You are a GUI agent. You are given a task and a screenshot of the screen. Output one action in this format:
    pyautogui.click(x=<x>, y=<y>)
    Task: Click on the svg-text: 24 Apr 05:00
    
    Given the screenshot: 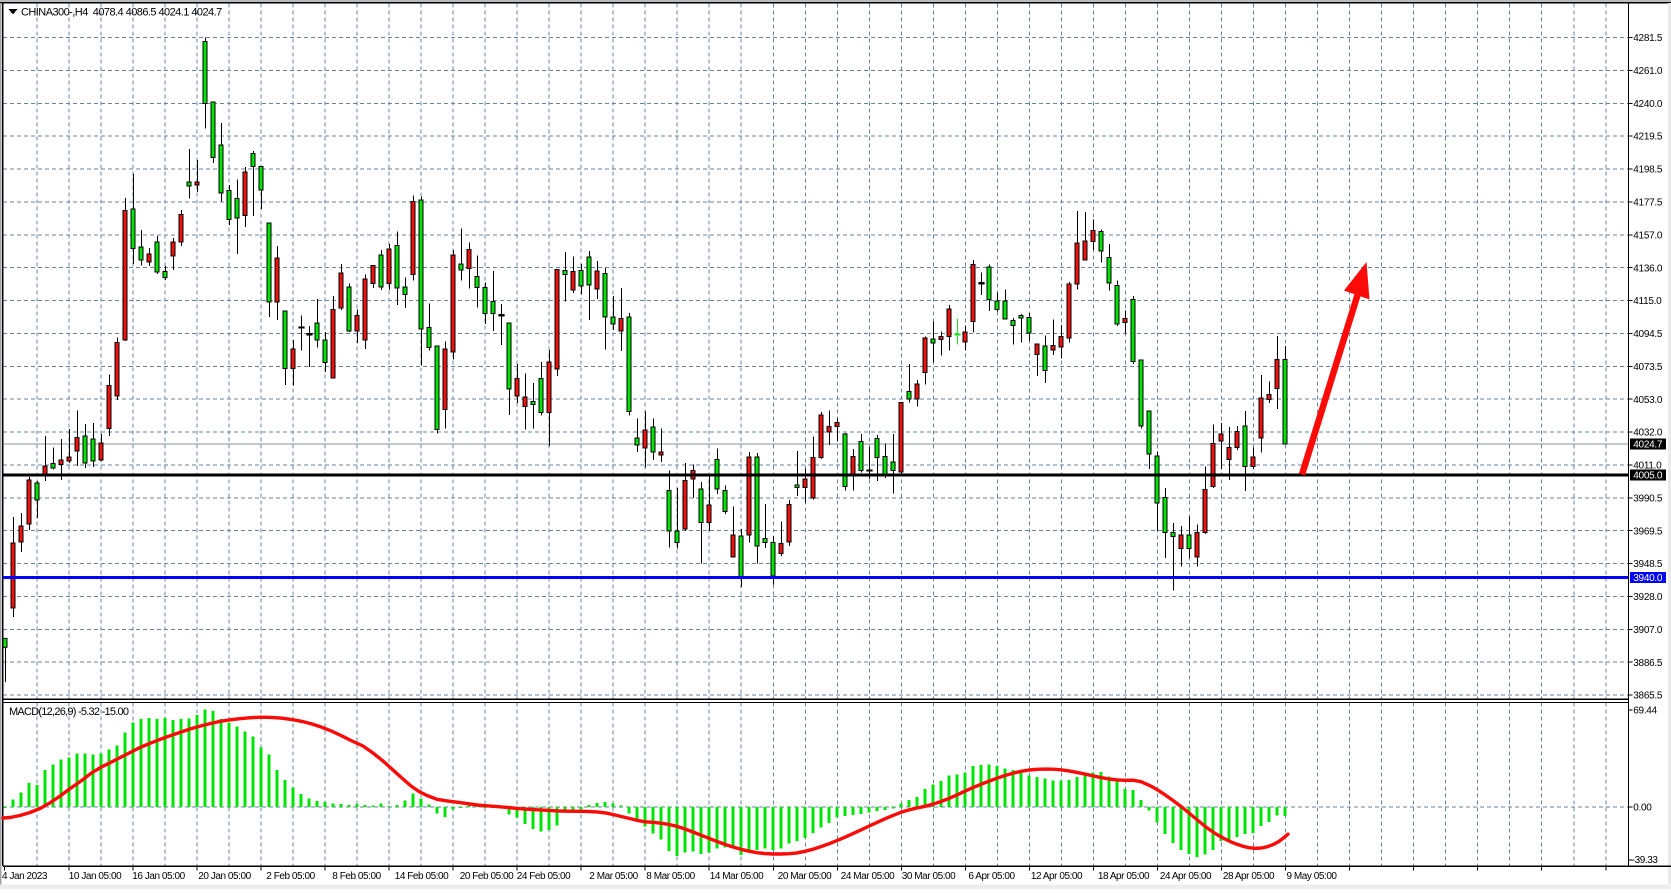 What is the action you would take?
    pyautogui.click(x=1186, y=876)
    